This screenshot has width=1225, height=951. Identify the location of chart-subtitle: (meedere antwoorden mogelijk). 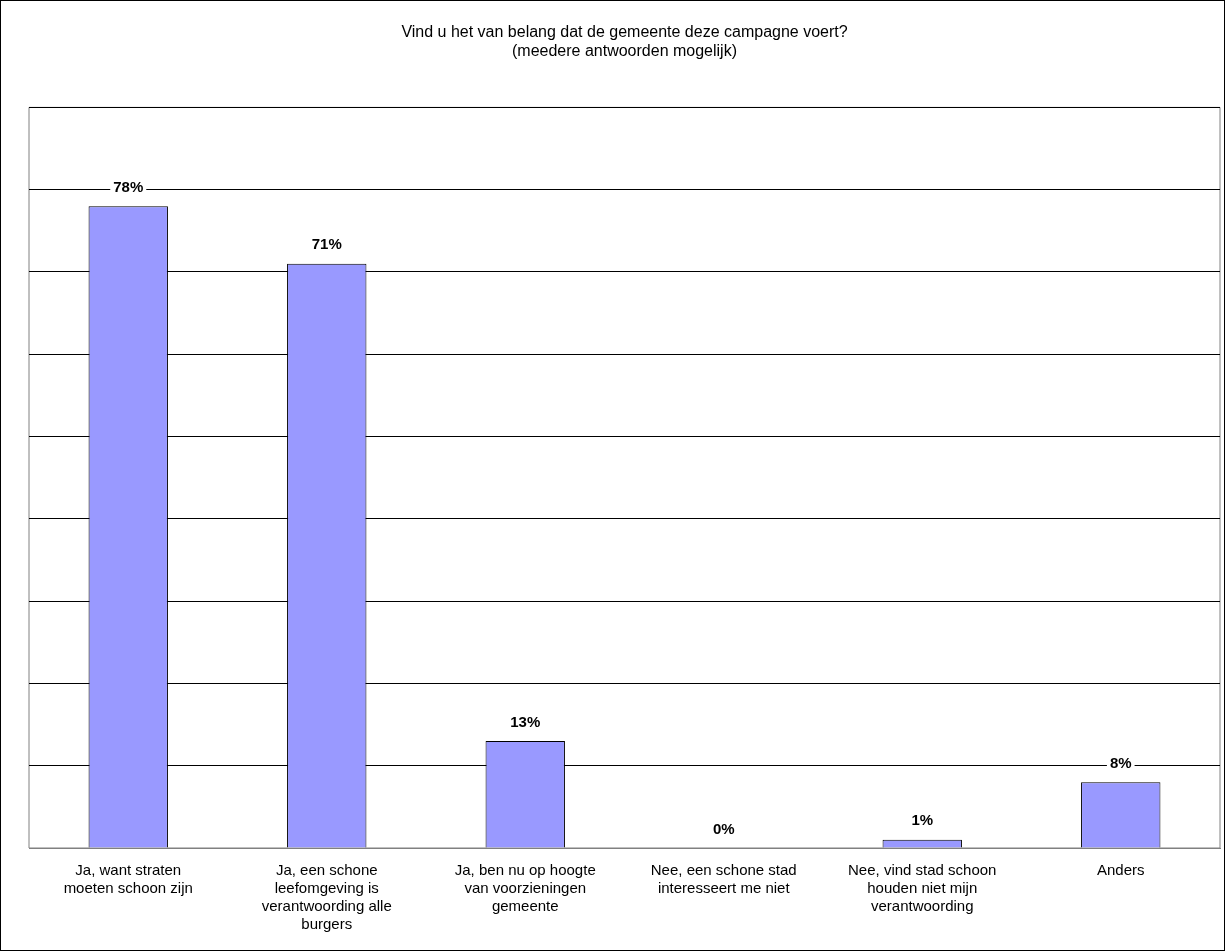
(624, 51).